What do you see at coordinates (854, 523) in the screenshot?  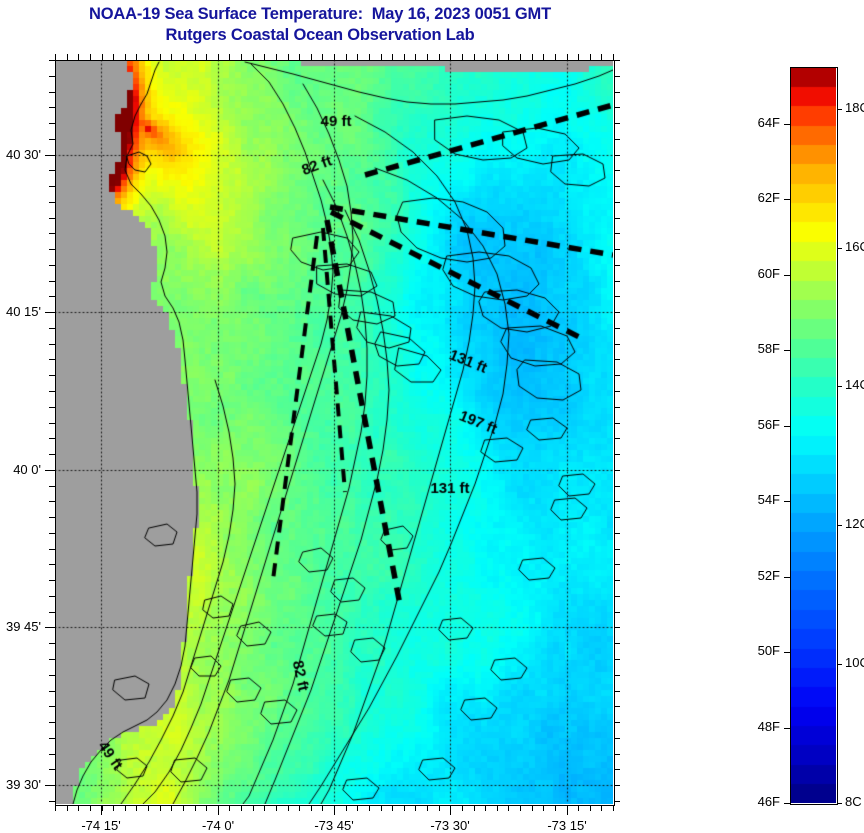 I see `colorbar-c-label: 12C` at bounding box center [854, 523].